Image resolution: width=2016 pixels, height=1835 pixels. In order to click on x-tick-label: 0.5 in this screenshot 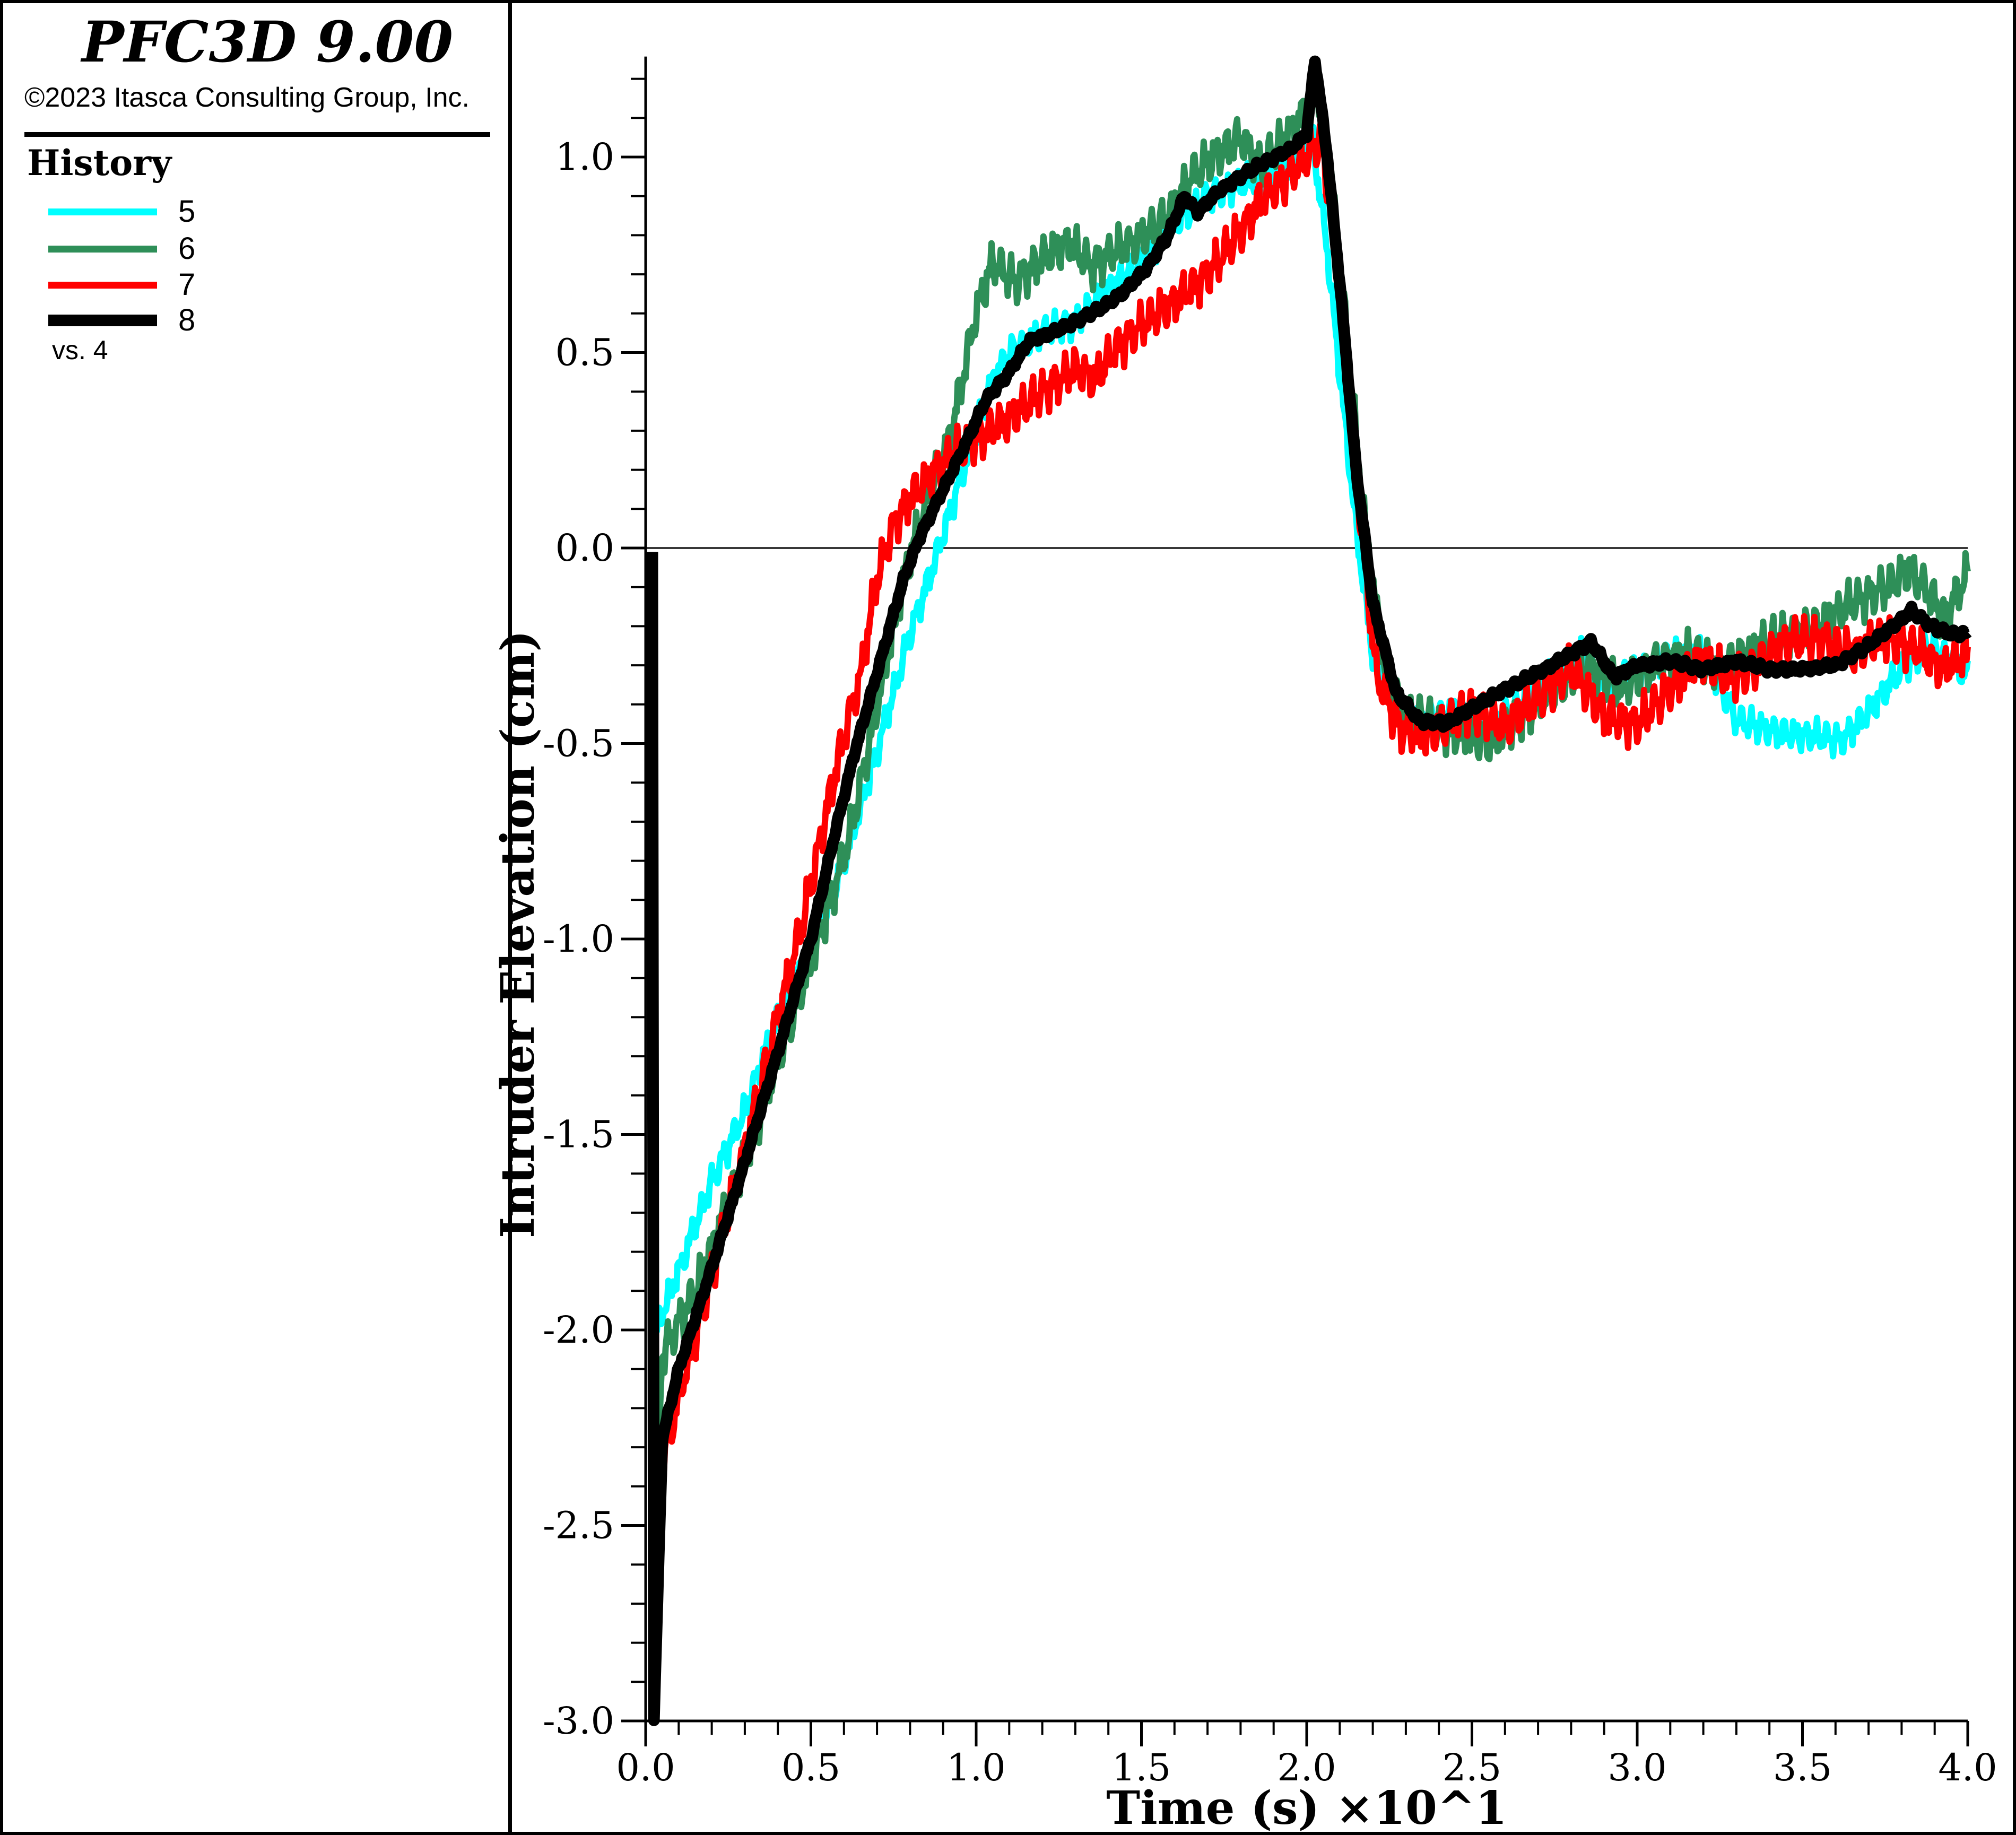, I will do `click(810, 1768)`.